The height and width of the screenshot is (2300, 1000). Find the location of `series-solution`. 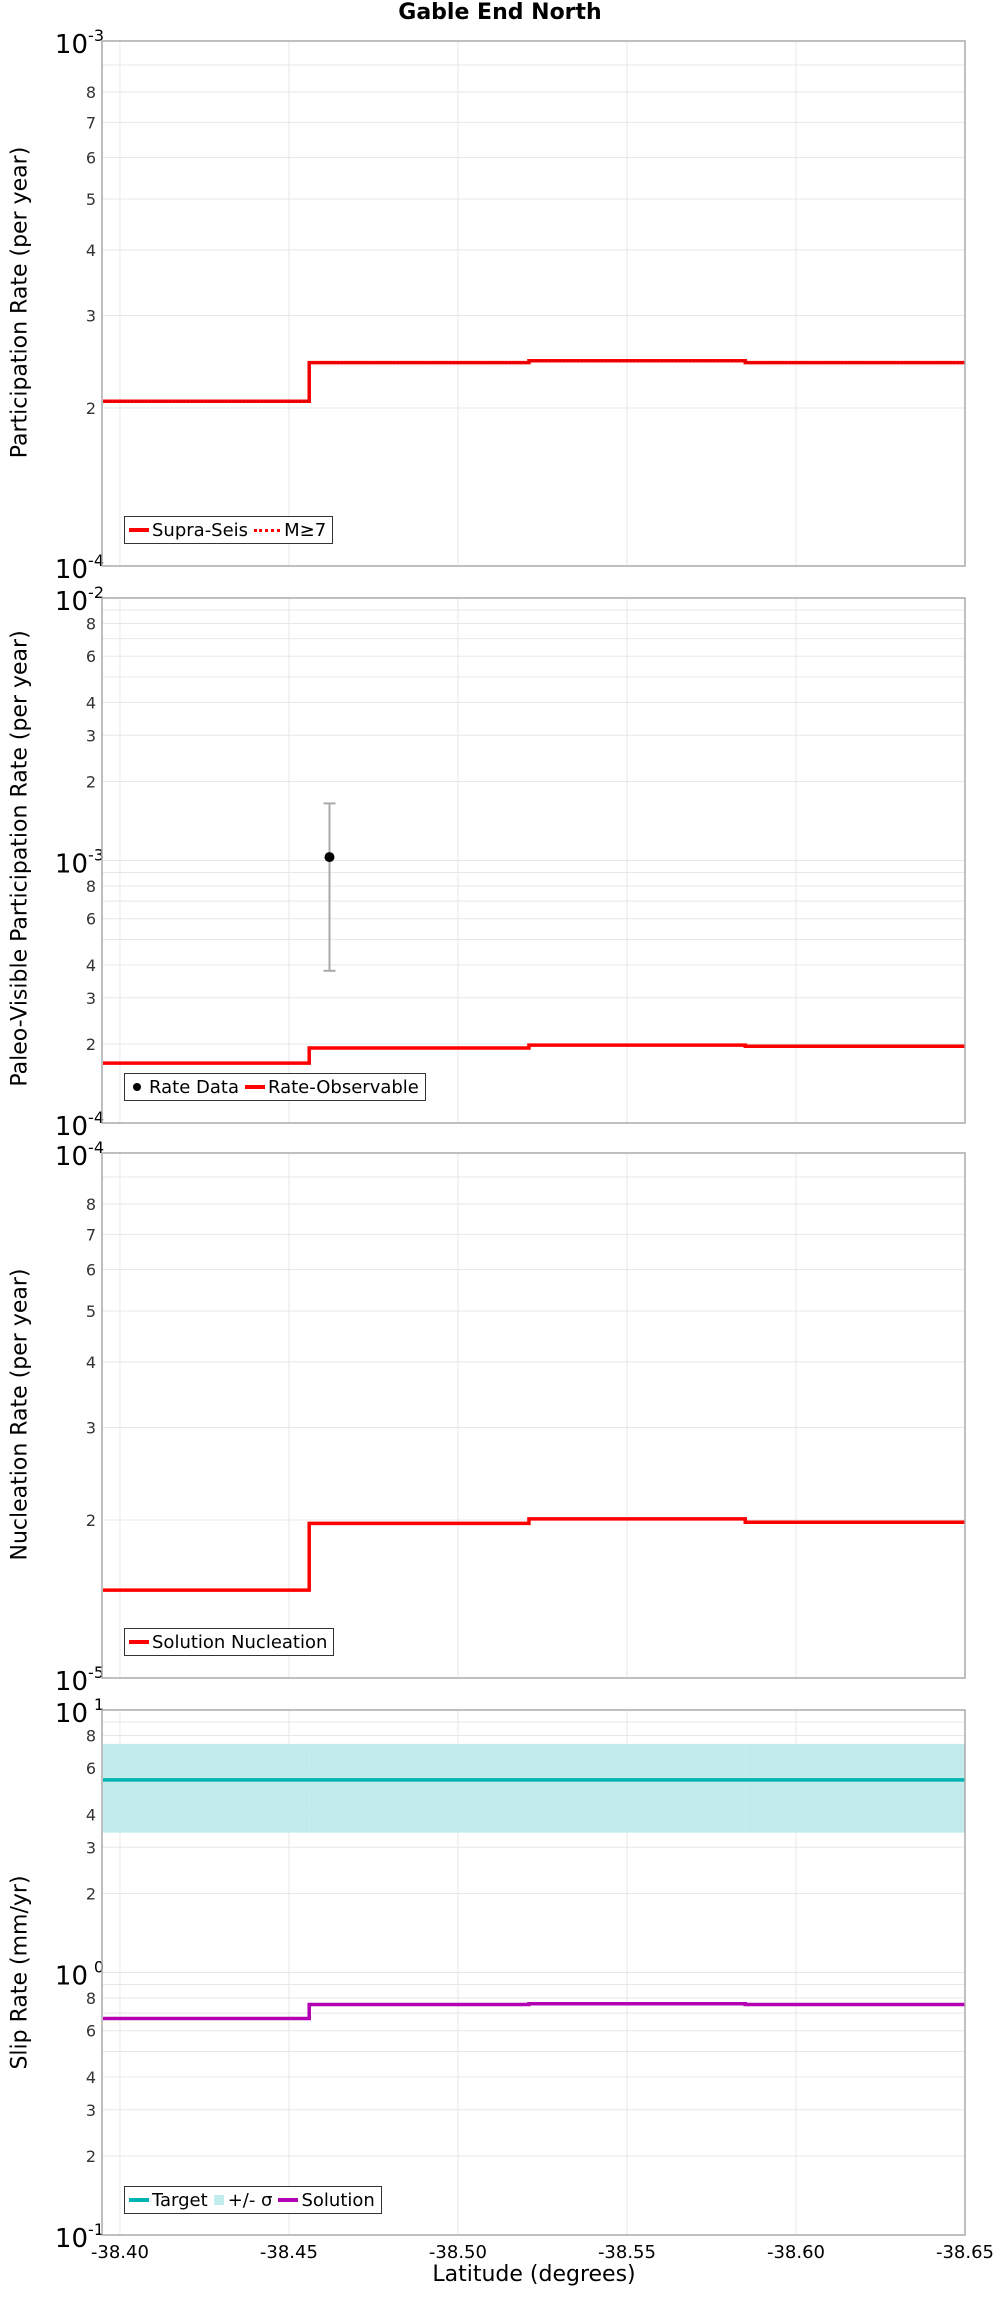

series-solution is located at coordinates (534, 2011).